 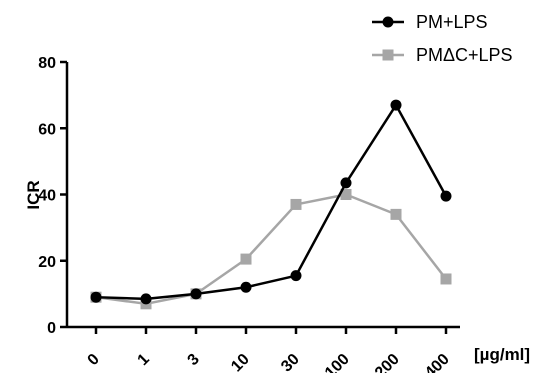 I want to click on x-tick-label: 100, so click(x=337, y=362).